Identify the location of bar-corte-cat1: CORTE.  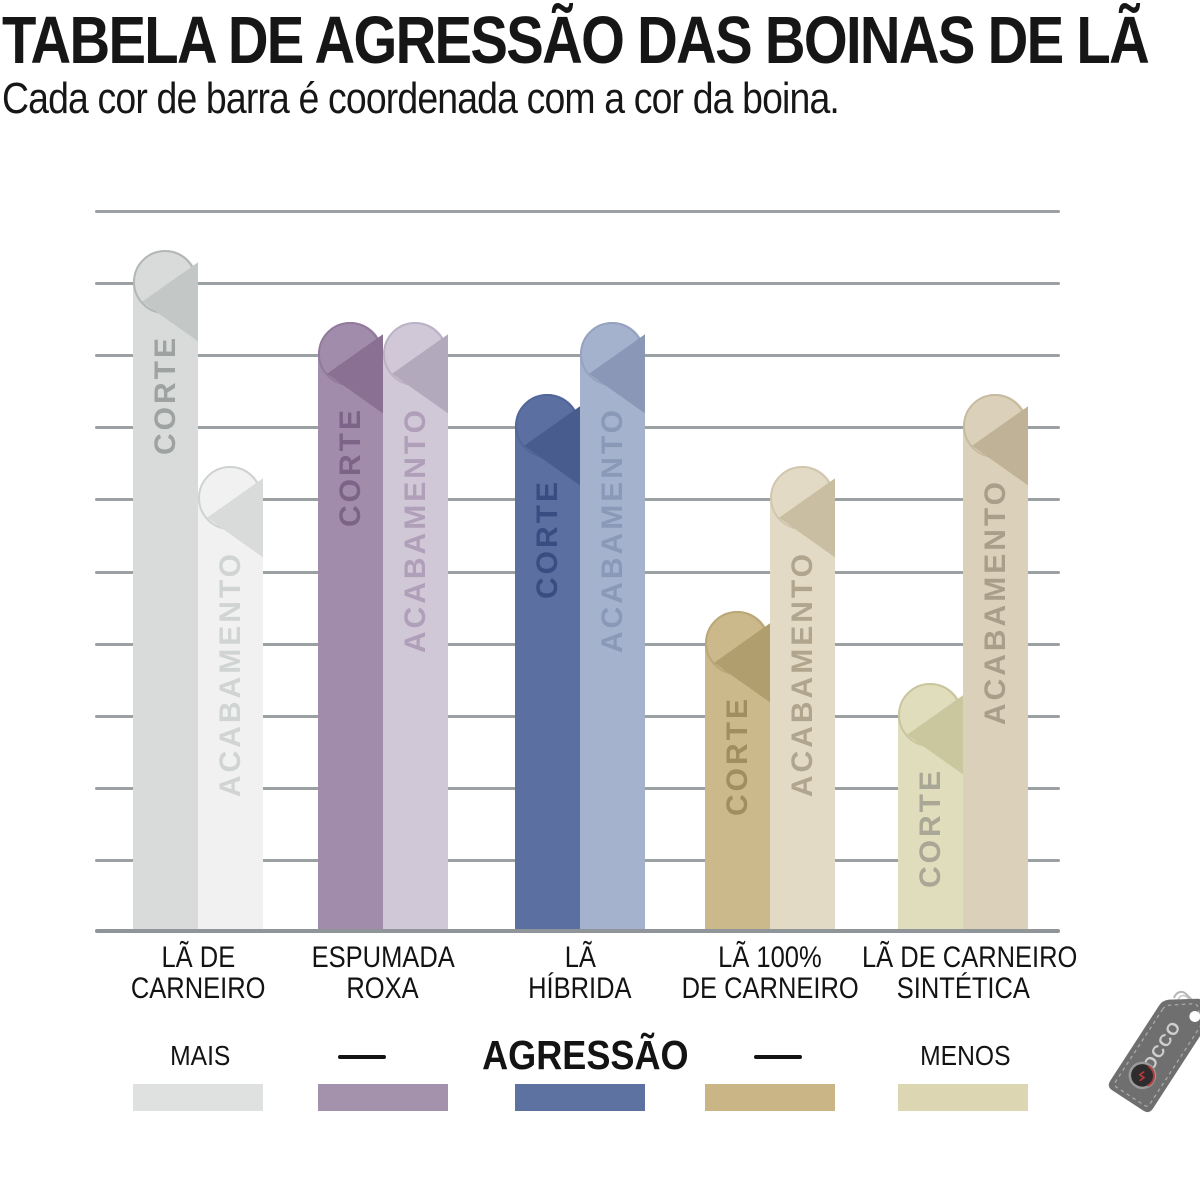
(165, 591).